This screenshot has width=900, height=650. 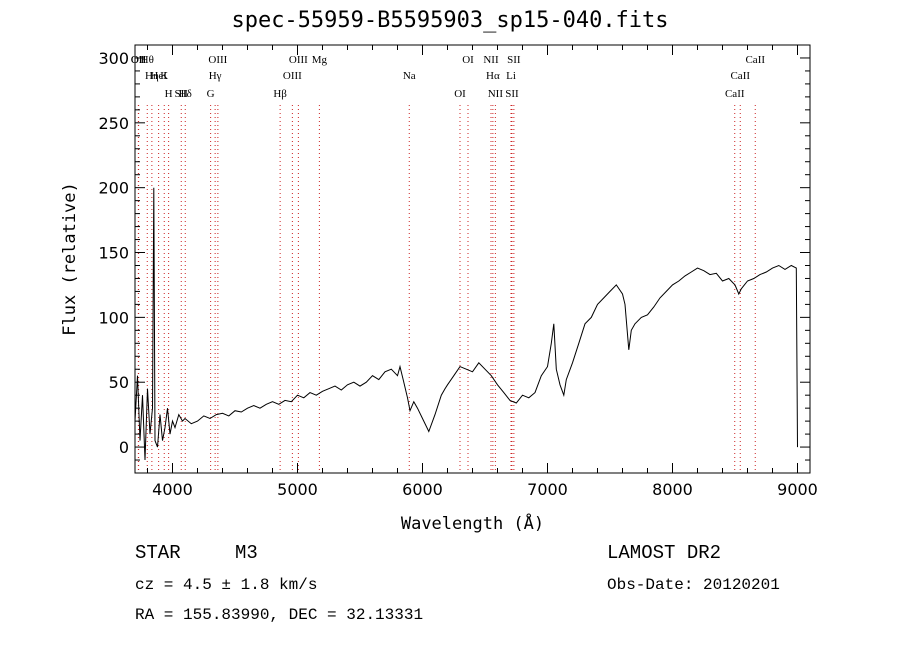 What do you see at coordinates (215, 76) in the screenshot?
I see `line-label: Hγ` at bounding box center [215, 76].